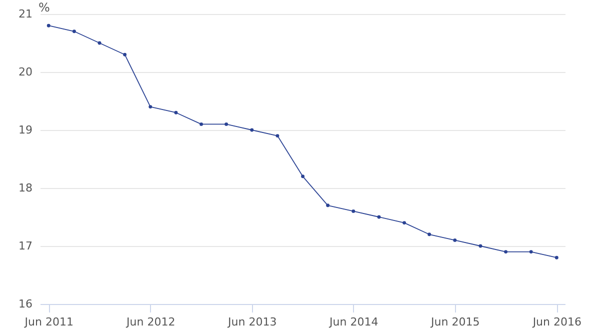  What do you see at coordinates (44, 7) in the screenshot?
I see `y-axis-title: %` at bounding box center [44, 7].